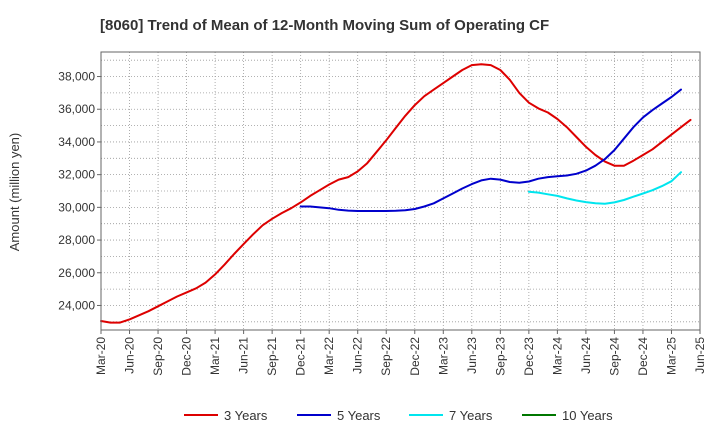  What do you see at coordinates (246, 415) in the screenshot?
I see `legend-label: 3 Years` at bounding box center [246, 415].